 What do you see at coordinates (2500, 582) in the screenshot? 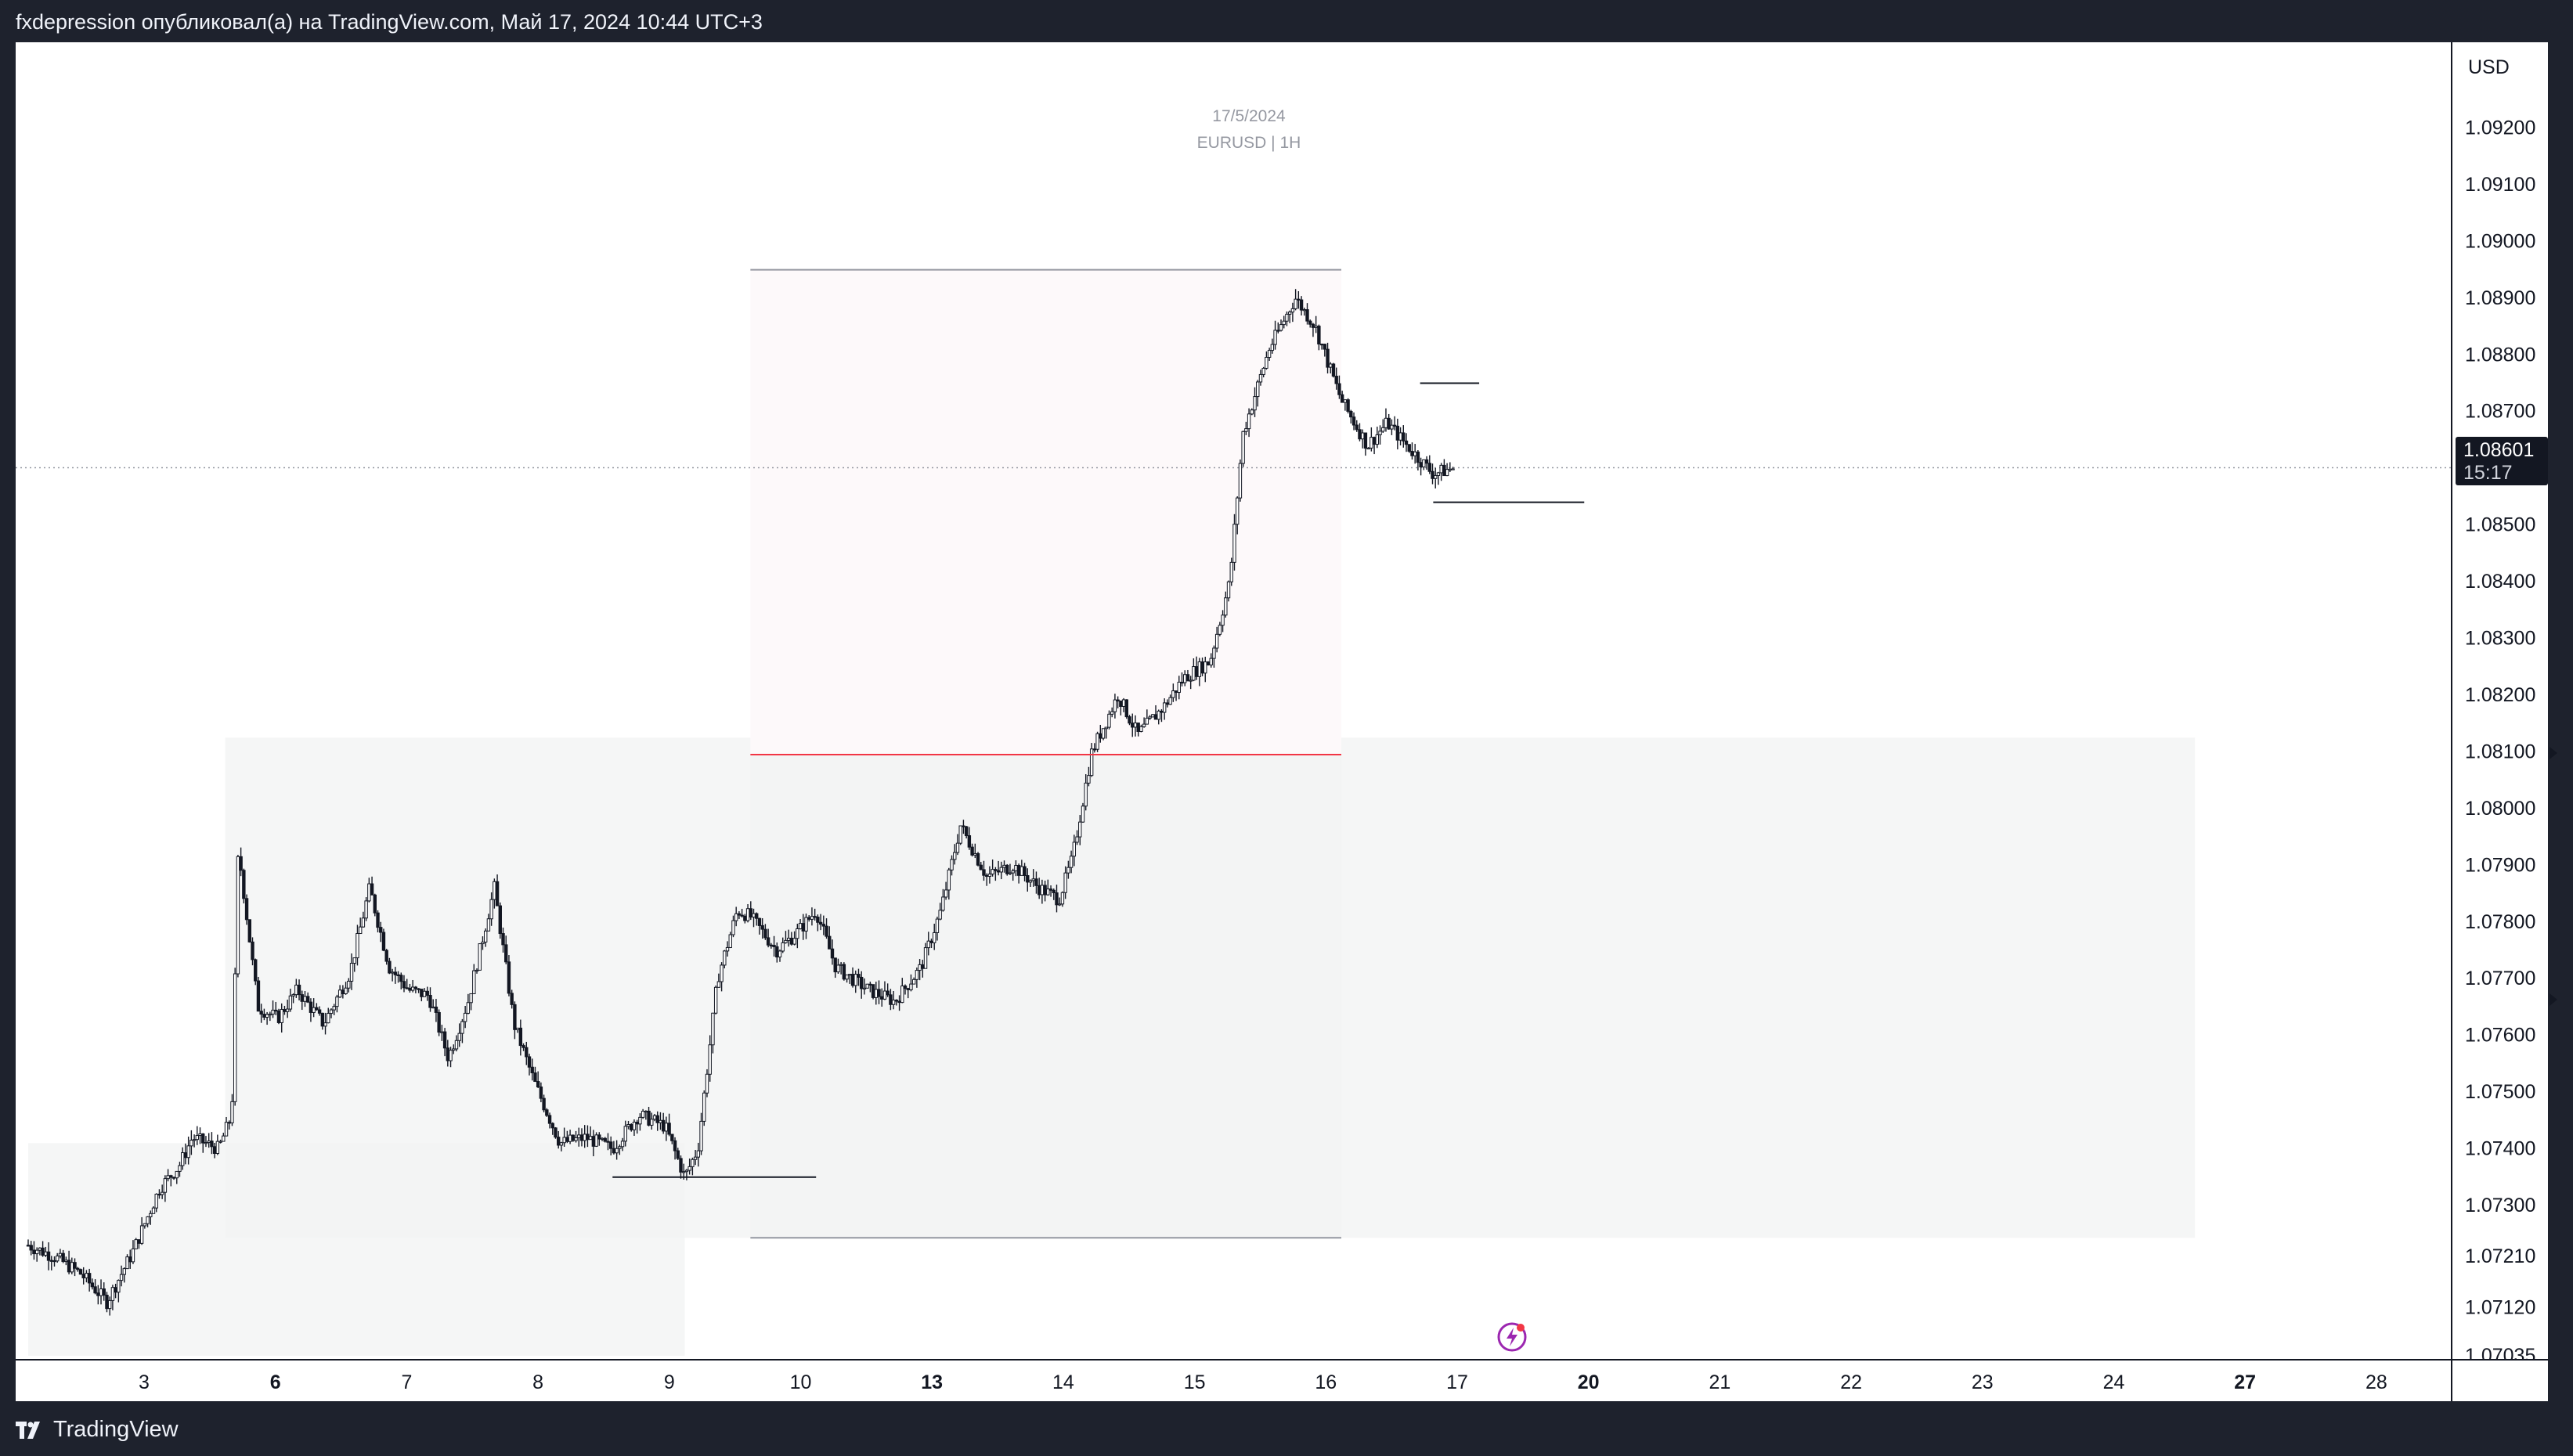
I see `price-tick-label: 1.08400` at bounding box center [2500, 582].